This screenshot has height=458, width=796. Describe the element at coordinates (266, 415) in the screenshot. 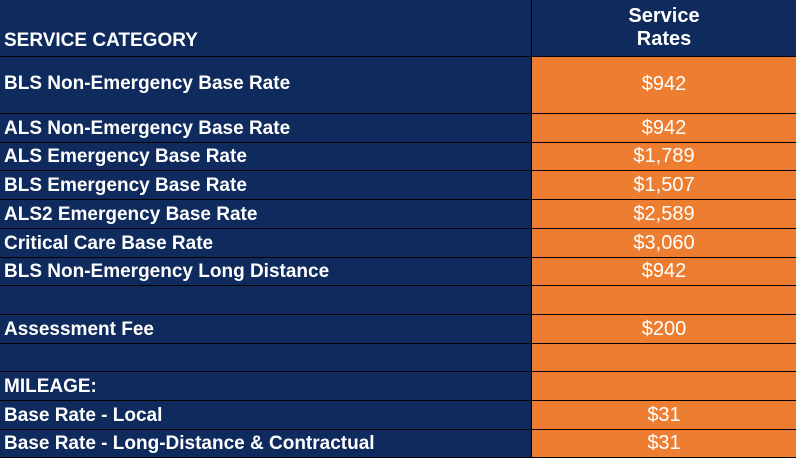

I see `category-cell: Base Rate - Local` at that location.